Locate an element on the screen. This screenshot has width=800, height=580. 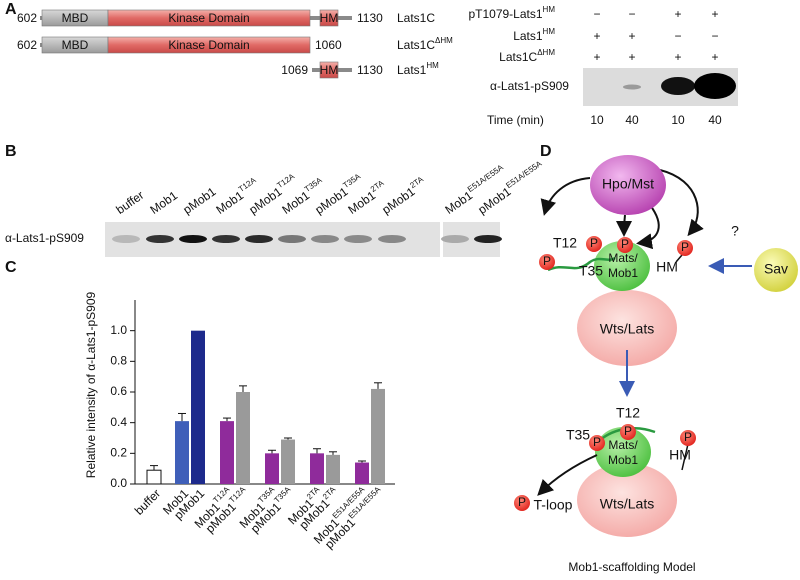
node-label: Mats/ is located at coordinates (623, 258).